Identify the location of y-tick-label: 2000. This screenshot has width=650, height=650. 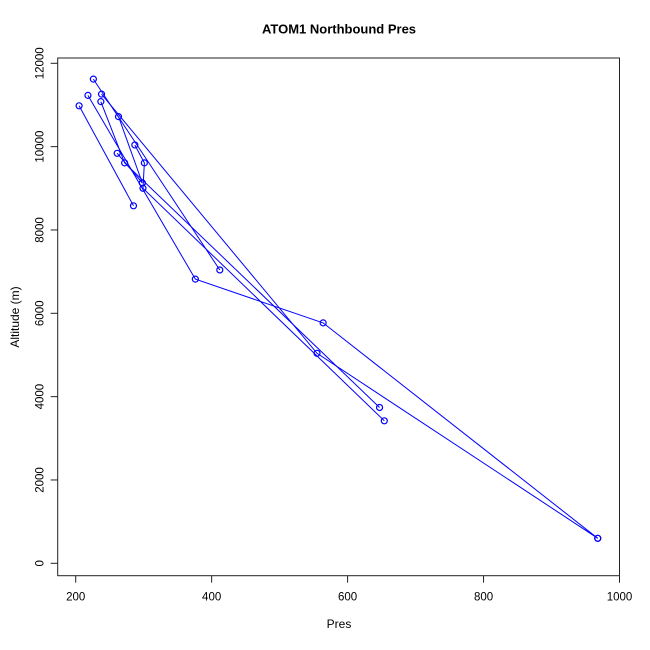
(41, 480).